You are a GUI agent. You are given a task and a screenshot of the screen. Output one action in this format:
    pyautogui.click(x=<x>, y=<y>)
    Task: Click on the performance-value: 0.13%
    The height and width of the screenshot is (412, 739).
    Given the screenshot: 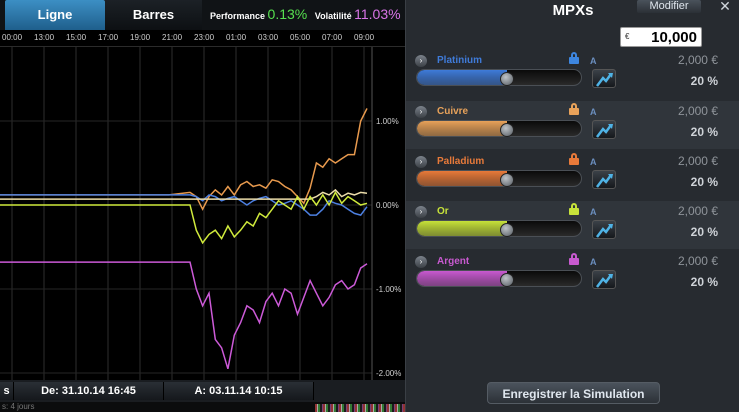 What is the action you would take?
    pyautogui.click(x=287, y=14)
    